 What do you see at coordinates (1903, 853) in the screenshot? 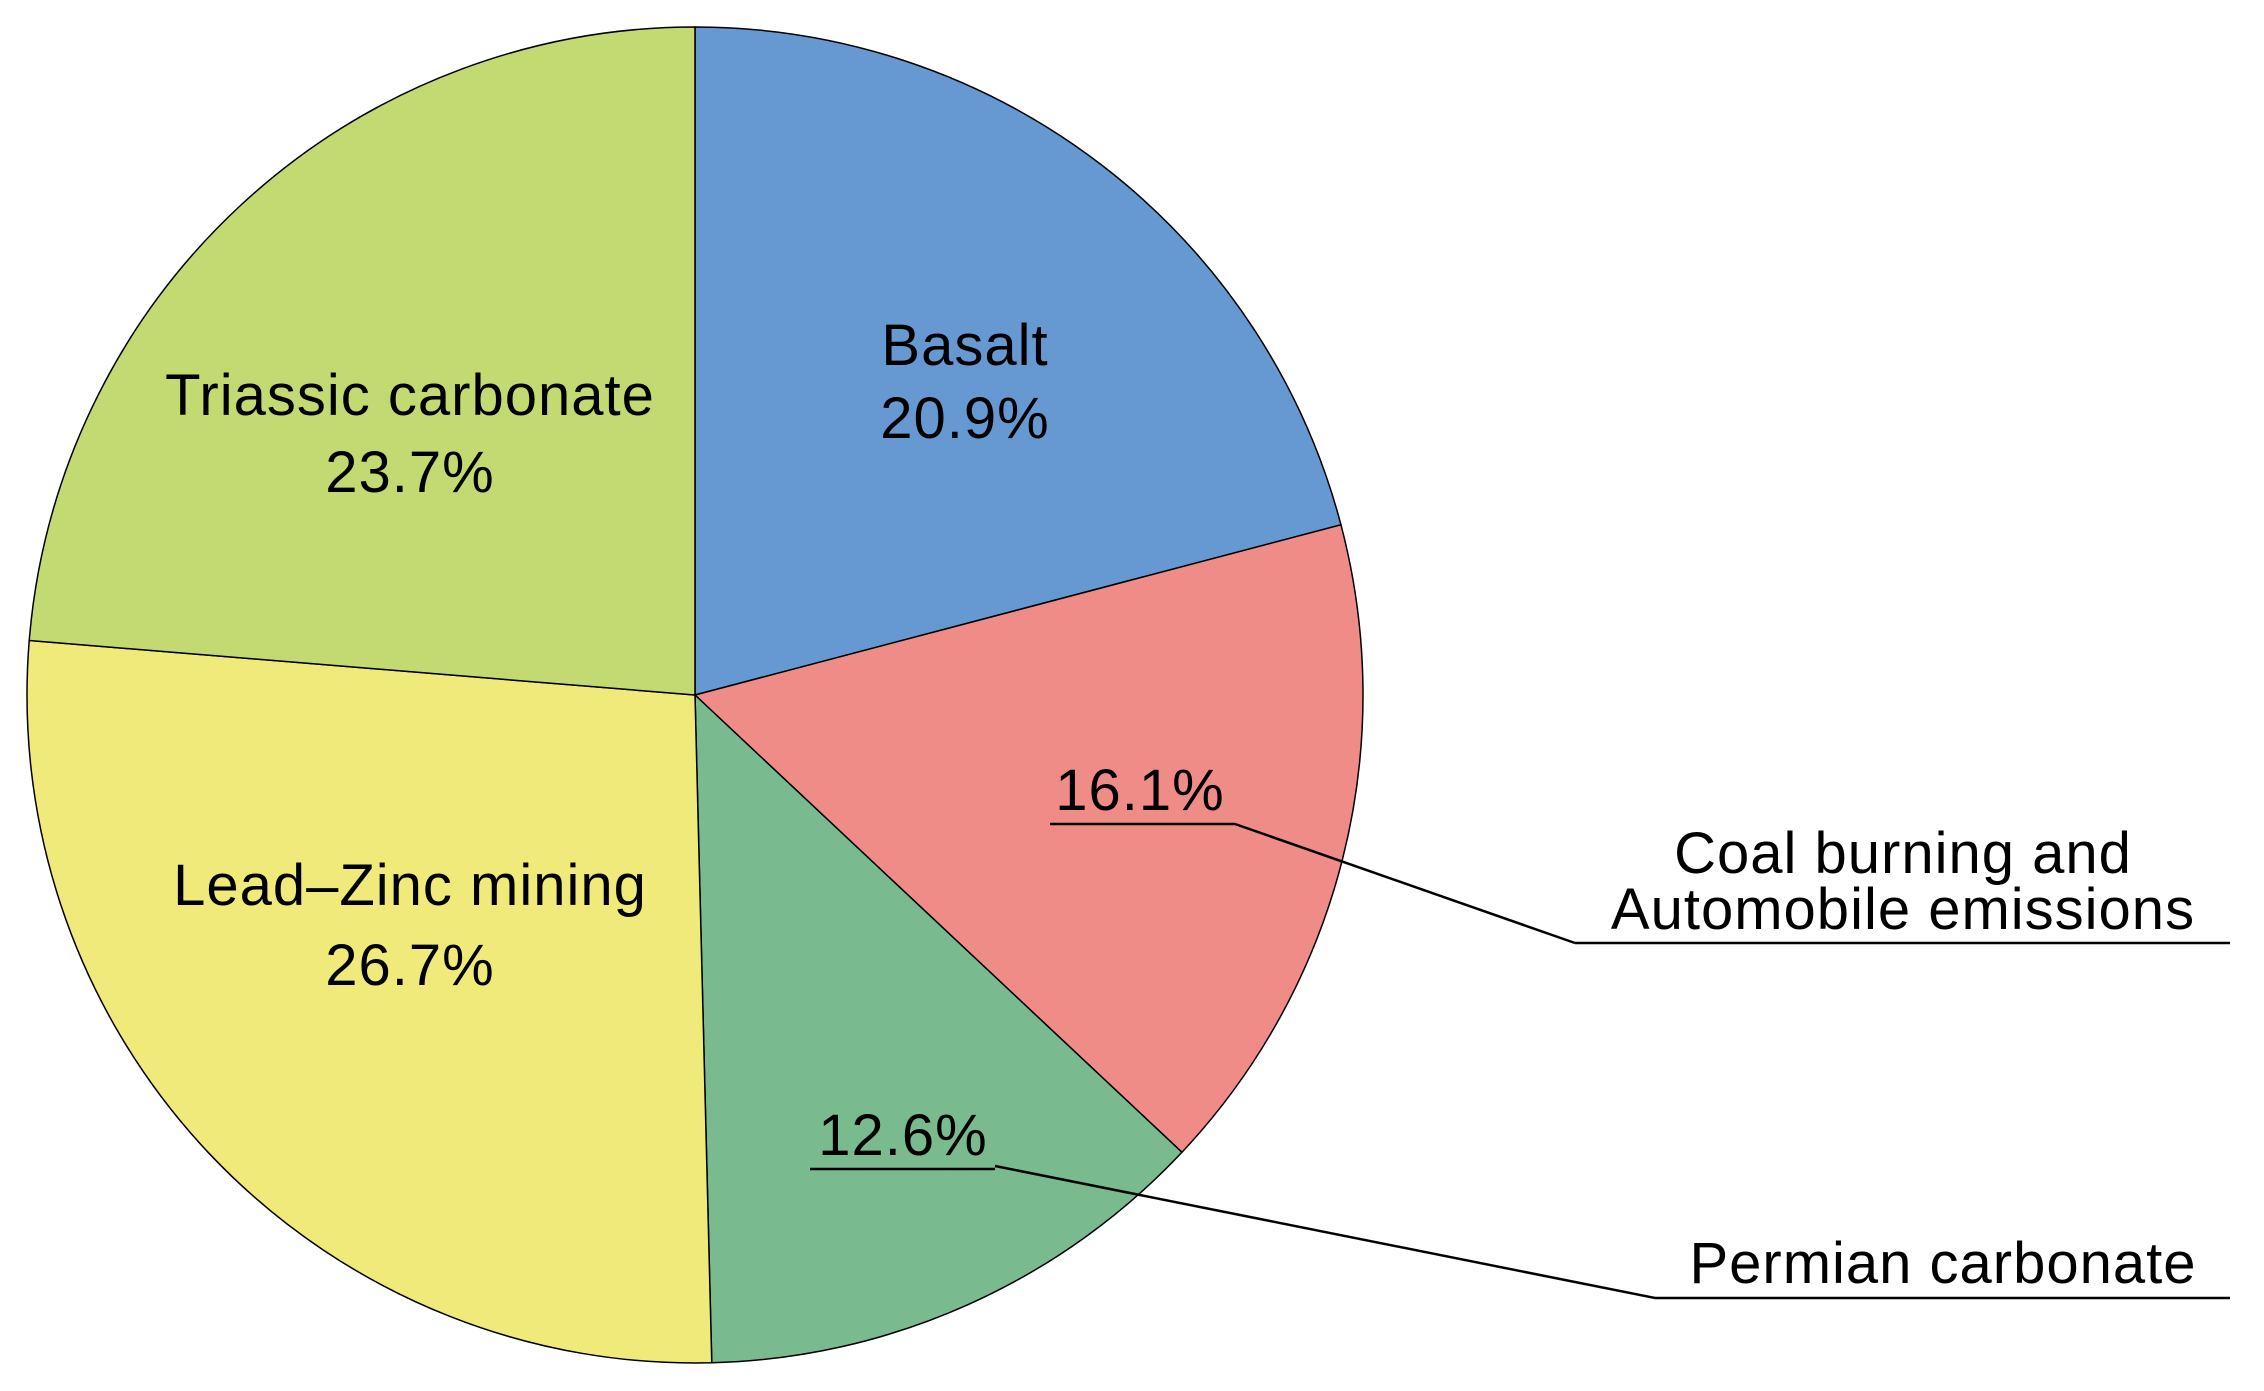
I see `callout-label-coal-burning-and-automobile-emissions-line-1: Coal burning and` at bounding box center [1903, 853].